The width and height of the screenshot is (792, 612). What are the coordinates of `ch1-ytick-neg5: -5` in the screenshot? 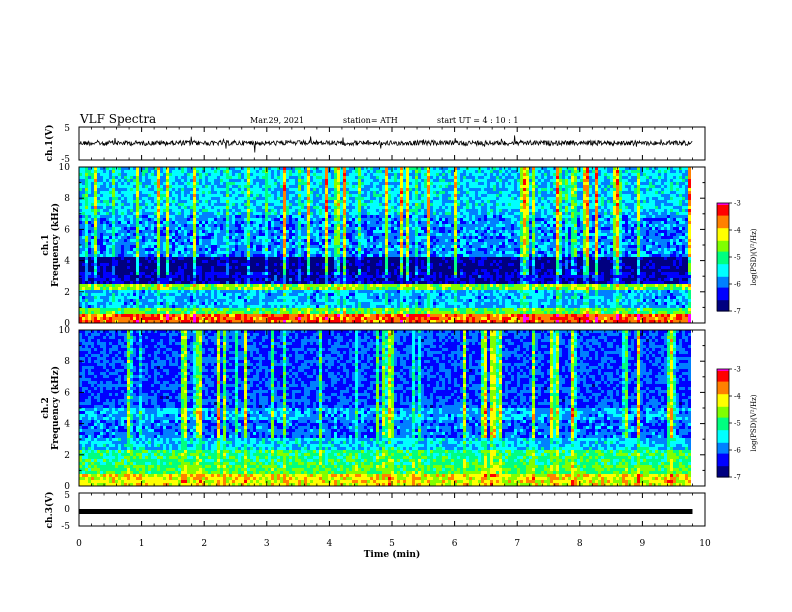 It's located at (65, 160).